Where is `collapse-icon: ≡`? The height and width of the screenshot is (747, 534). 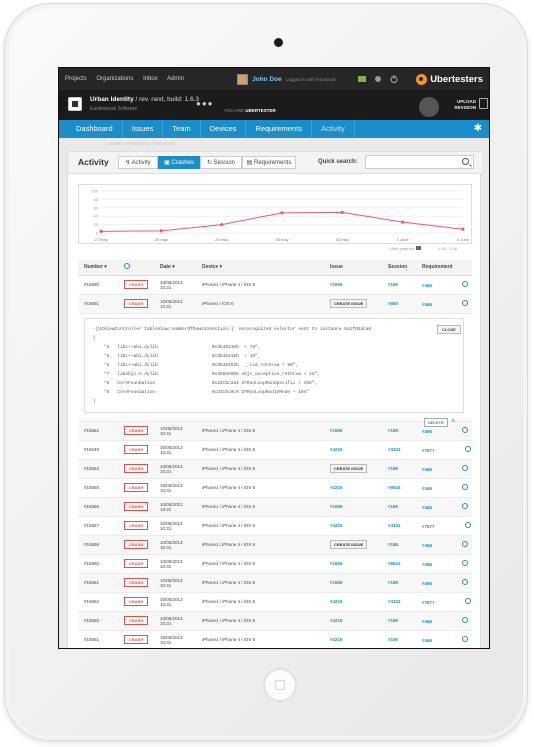
collapse-icon: ≡ is located at coordinates (453, 420).